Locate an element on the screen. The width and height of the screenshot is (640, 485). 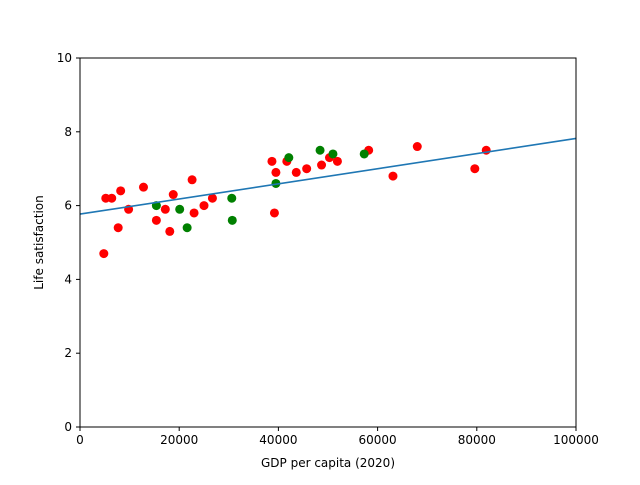
x-tick-label: 0 is located at coordinates (80, 440).